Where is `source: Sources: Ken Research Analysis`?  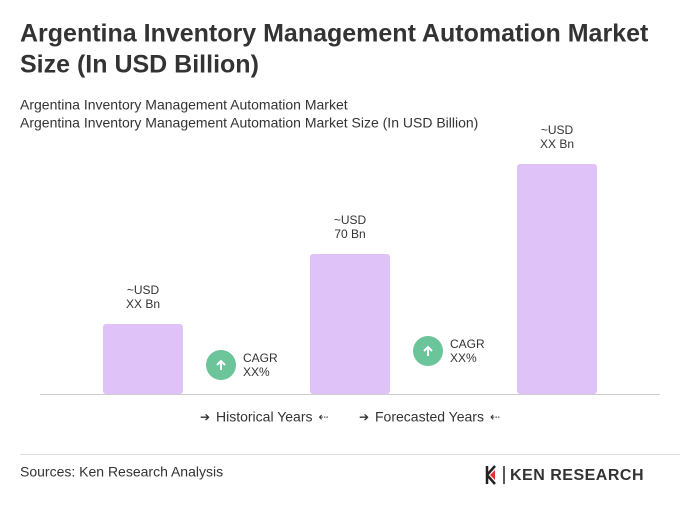 source: Sources: Ken Research Analysis is located at coordinates (121, 472).